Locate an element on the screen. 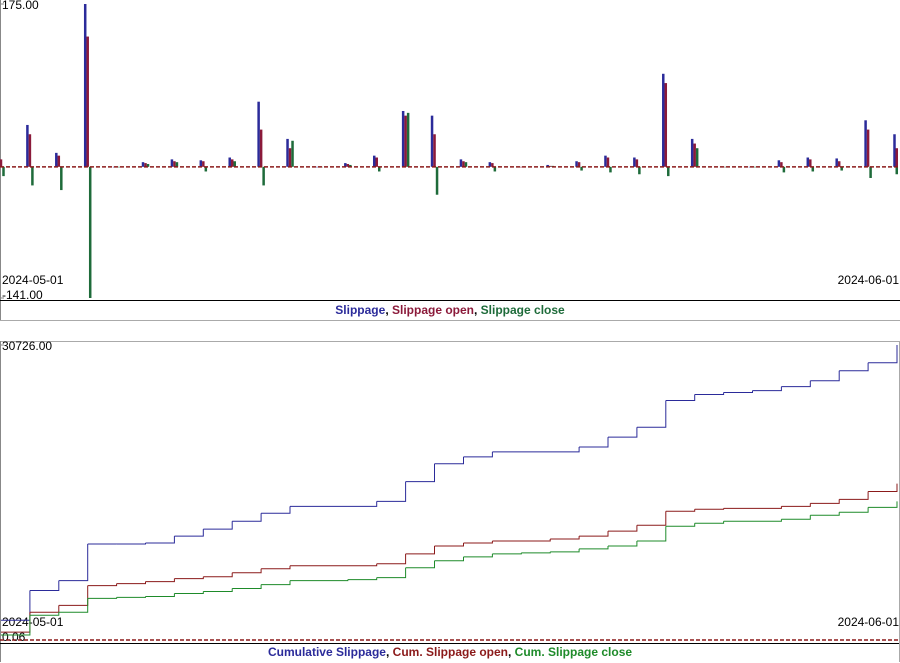 The width and height of the screenshot is (900, 663). legend-entry: Slippage close is located at coordinates (523, 310).